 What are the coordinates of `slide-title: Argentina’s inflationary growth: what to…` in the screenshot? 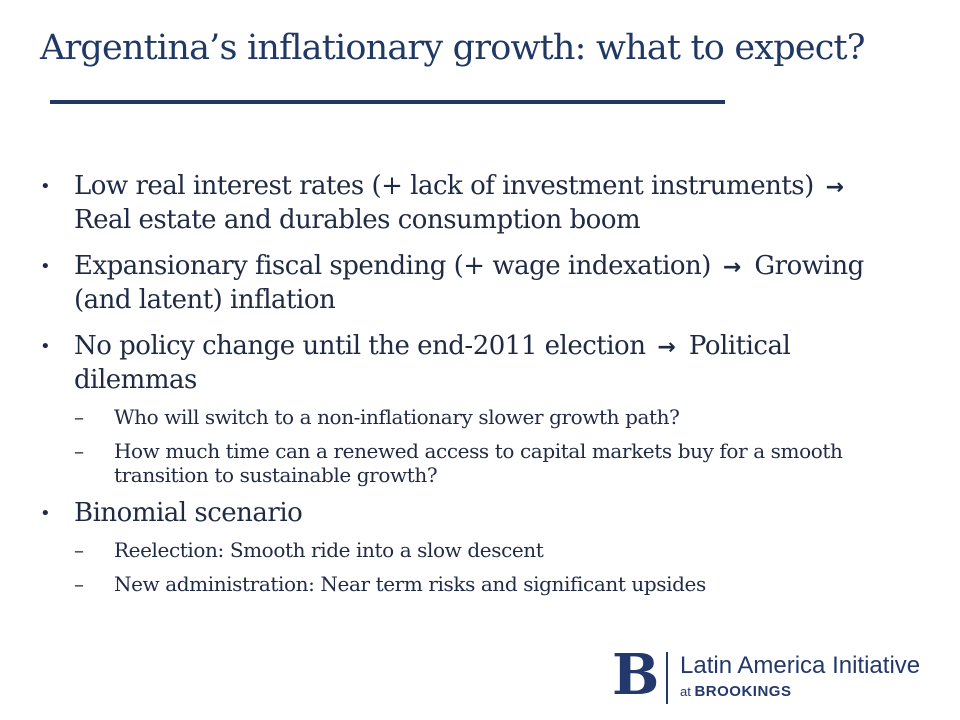 It's located at (453, 48).